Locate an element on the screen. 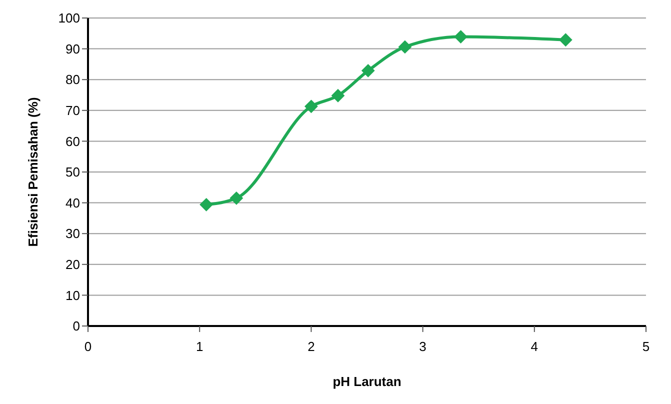  x-tick-label: 3 is located at coordinates (422, 346).